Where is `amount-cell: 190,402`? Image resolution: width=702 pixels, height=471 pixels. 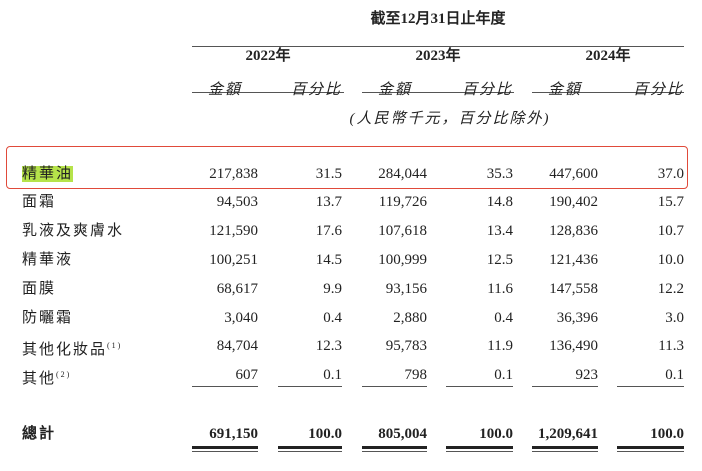
amount-cell: 190,402 is located at coordinates (573, 202).